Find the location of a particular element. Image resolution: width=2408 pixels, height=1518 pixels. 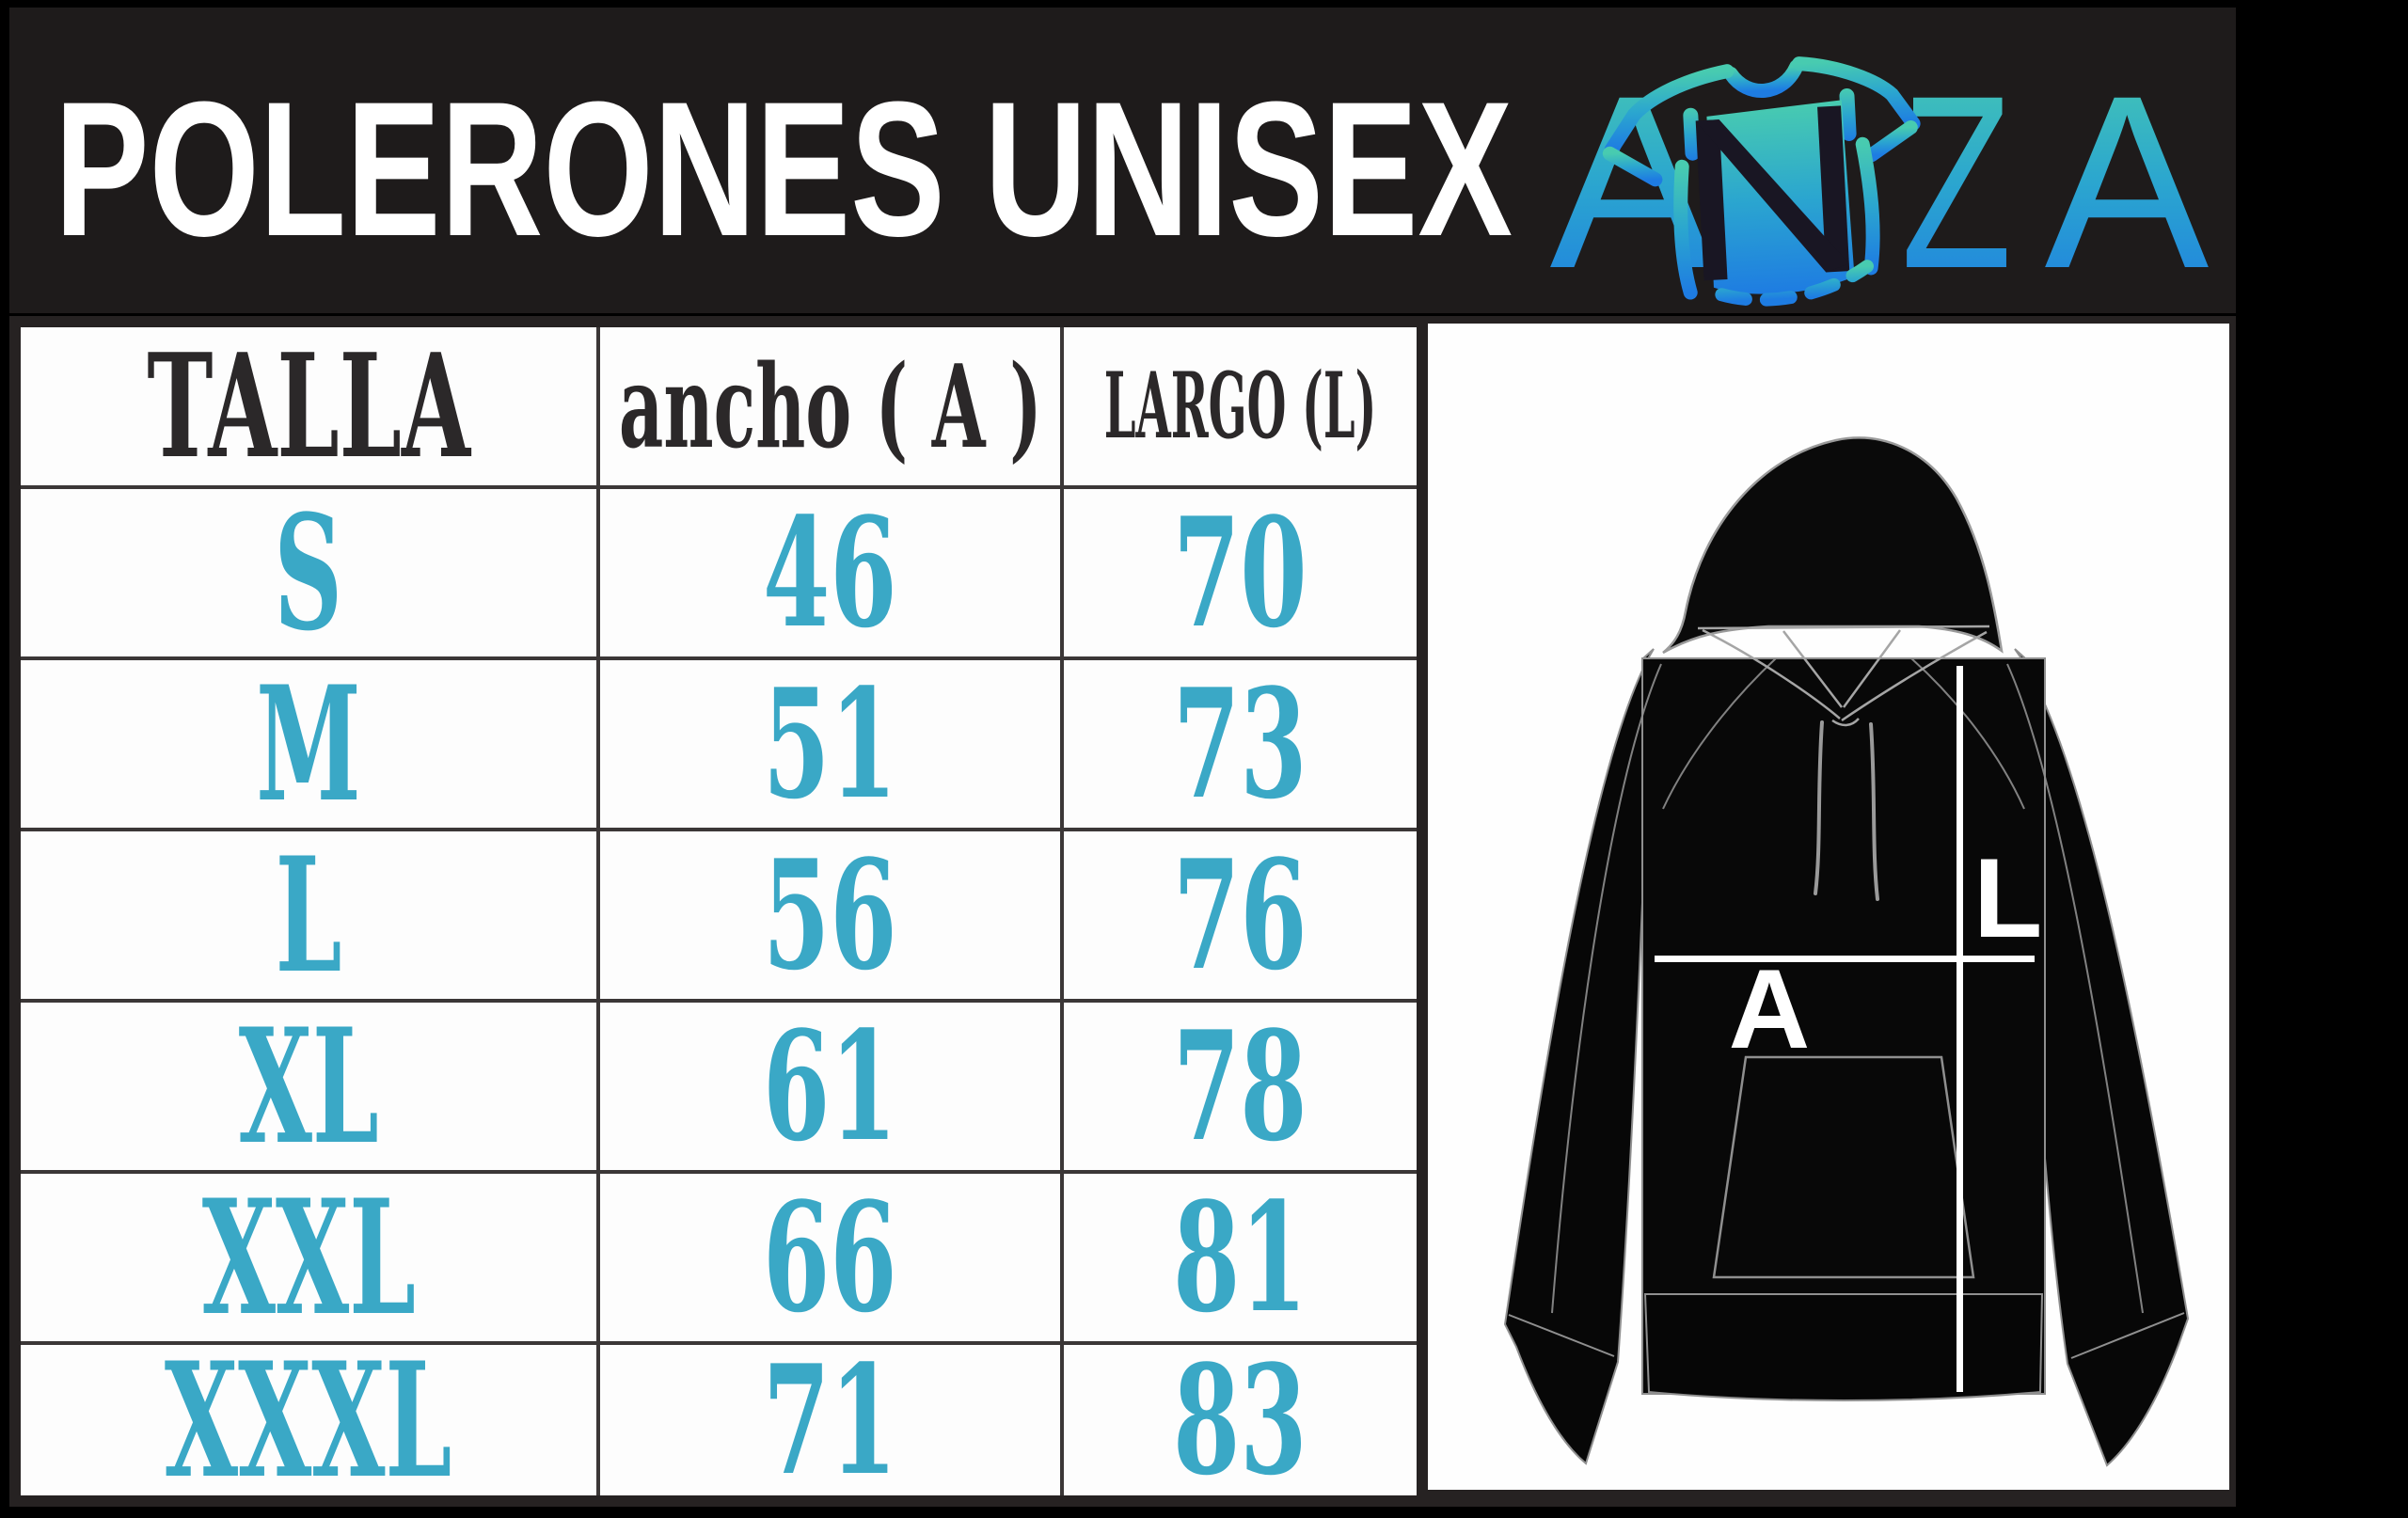

size-label: S is located at coordinates (308, 575).